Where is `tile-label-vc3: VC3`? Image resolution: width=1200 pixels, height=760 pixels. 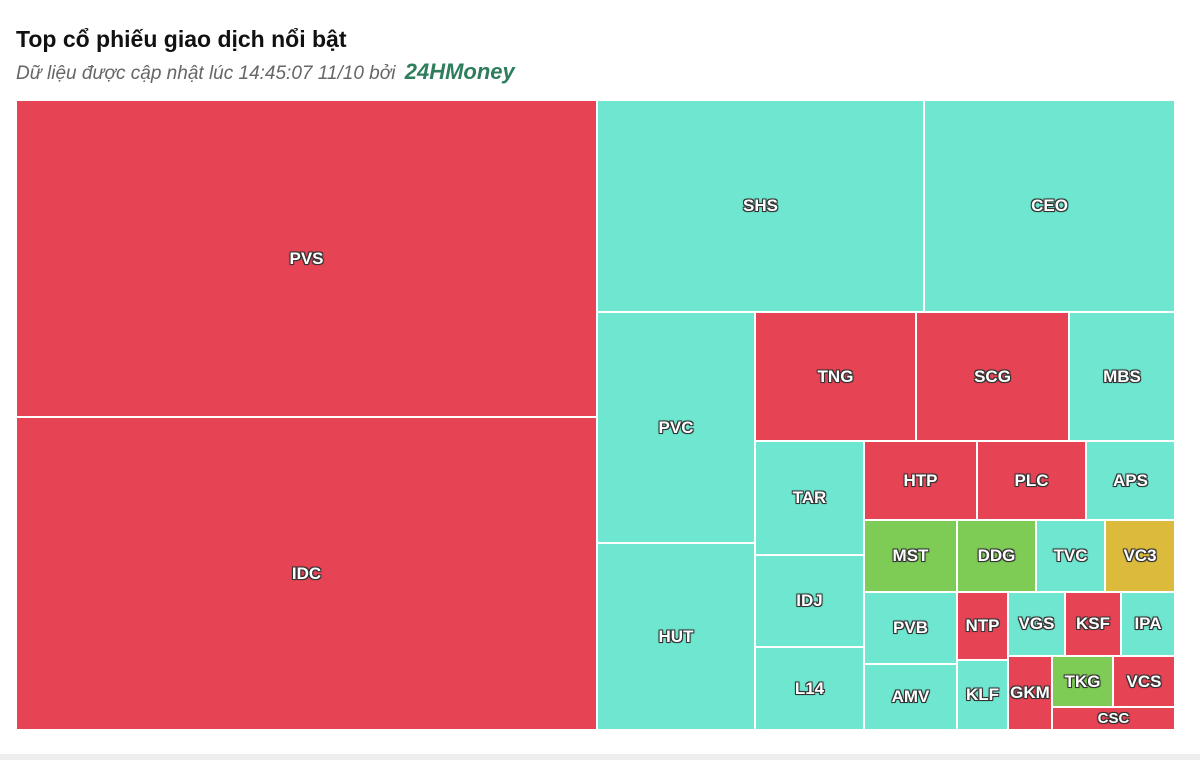
tile-label-vc3: VC3 is located at coordinates (1140, 555).